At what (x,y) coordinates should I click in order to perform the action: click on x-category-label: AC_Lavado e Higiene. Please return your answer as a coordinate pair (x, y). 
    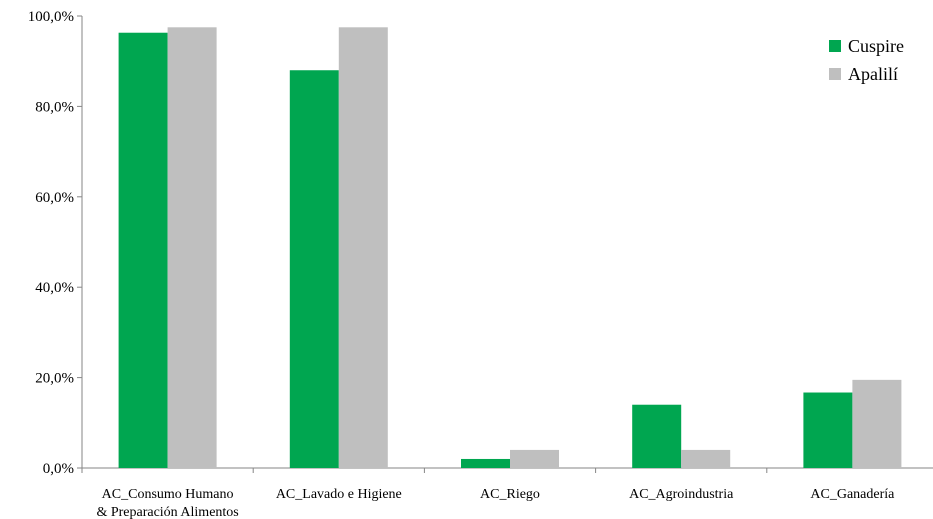
    Looking at the image, I should click on (339, 494).